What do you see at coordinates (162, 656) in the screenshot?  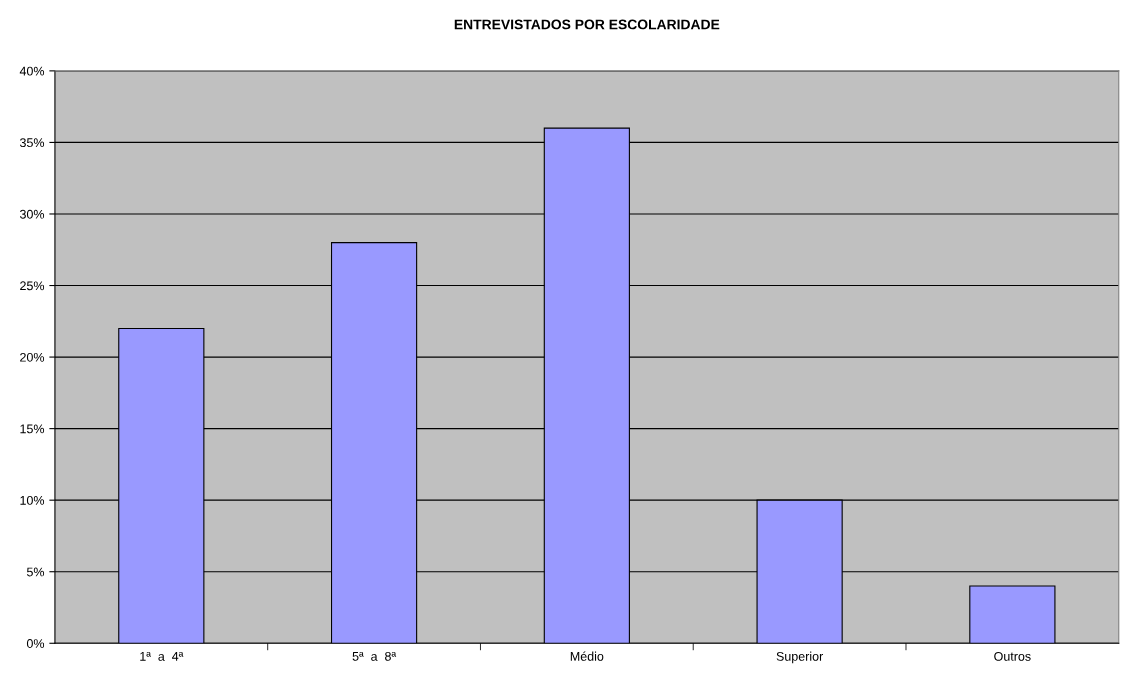 I see `x-tick-label: 1ª a 4ª` at bounding box center [162, 656].